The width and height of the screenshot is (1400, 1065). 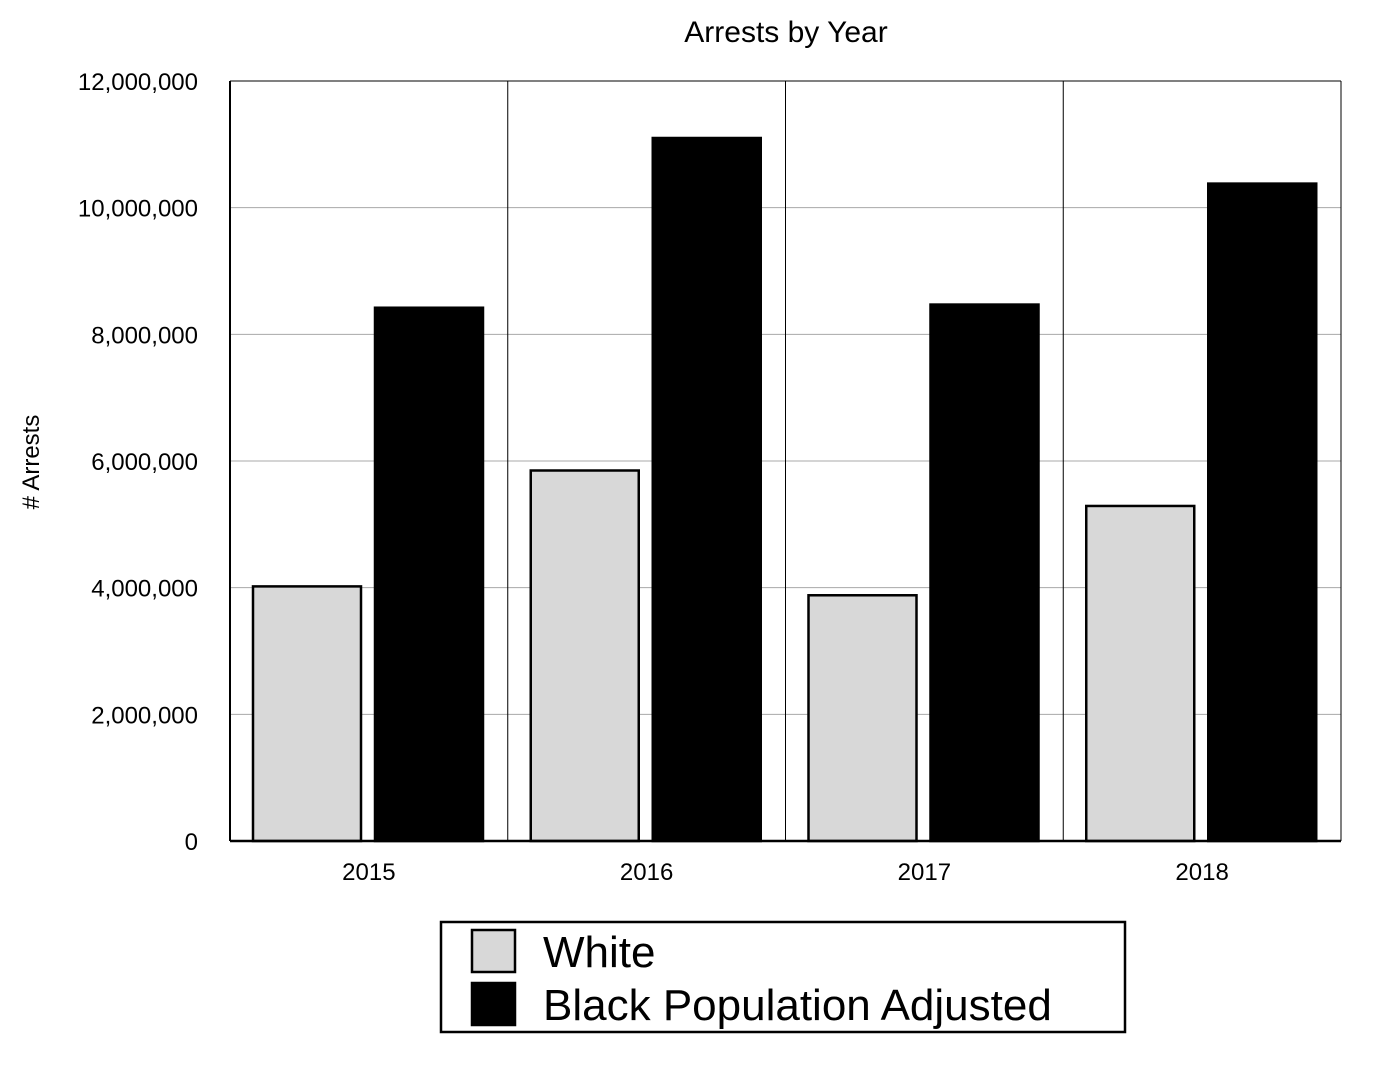 What do you see at coordinates (144, 589) in the screenshot?
I see `y-tick-label: 4,000,000` at bounding box center [144, 589].